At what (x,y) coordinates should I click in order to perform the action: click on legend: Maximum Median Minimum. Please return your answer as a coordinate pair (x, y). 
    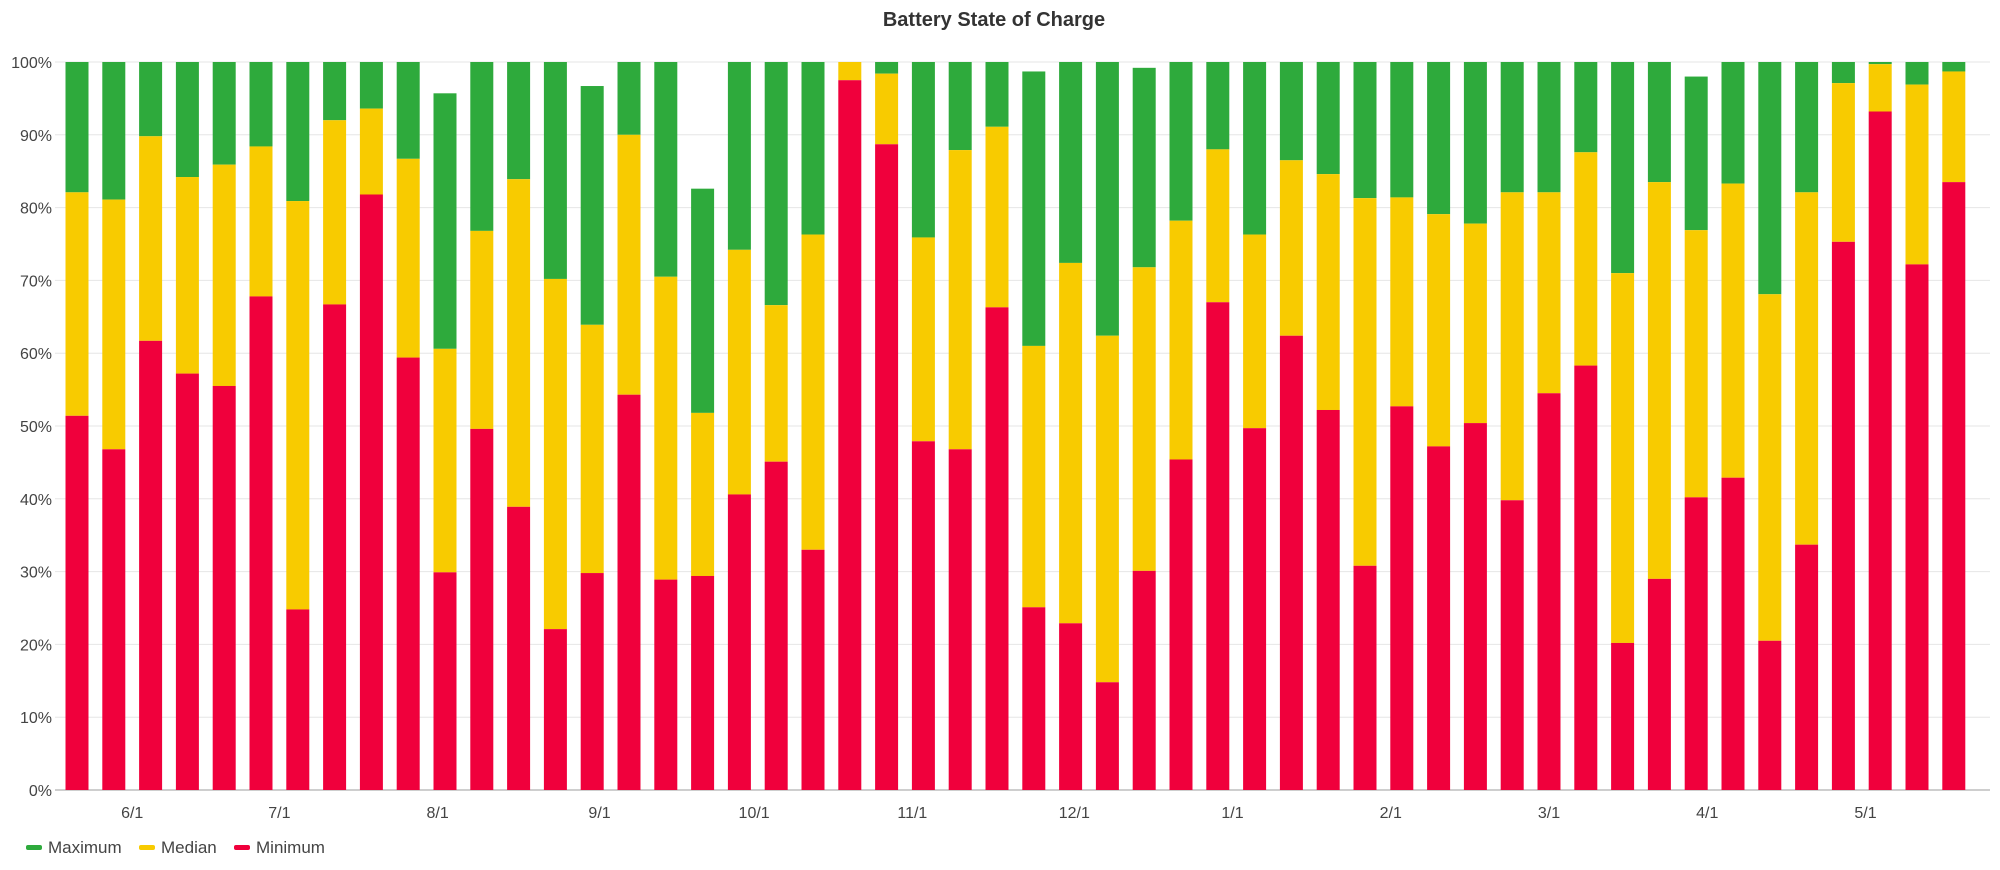
    Looking at the image, I should click on (175, 847).